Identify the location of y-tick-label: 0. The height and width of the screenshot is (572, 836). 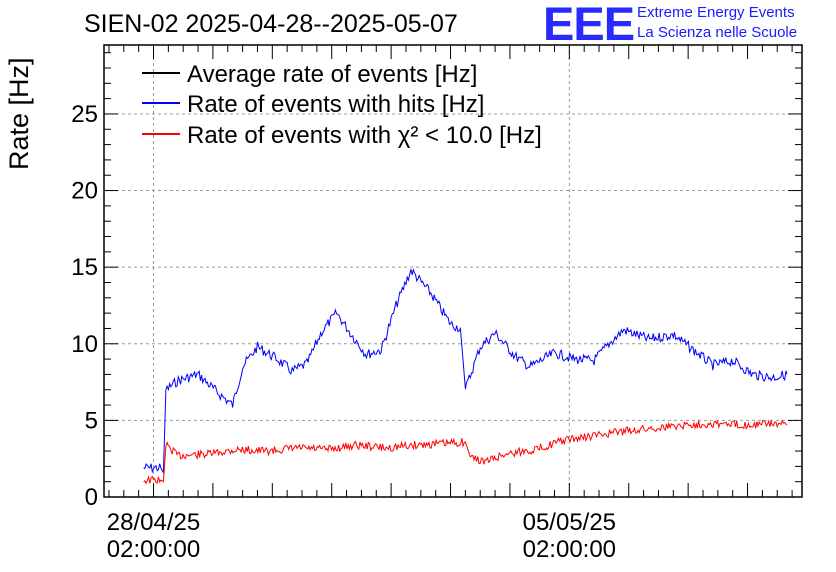
(91, 497).